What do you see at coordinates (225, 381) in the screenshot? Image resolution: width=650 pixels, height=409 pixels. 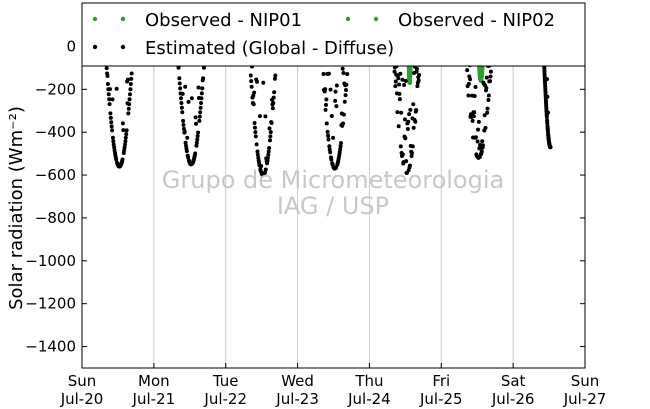 I see `x-tick-label-day: Tue` at bounding box center [225, 381].